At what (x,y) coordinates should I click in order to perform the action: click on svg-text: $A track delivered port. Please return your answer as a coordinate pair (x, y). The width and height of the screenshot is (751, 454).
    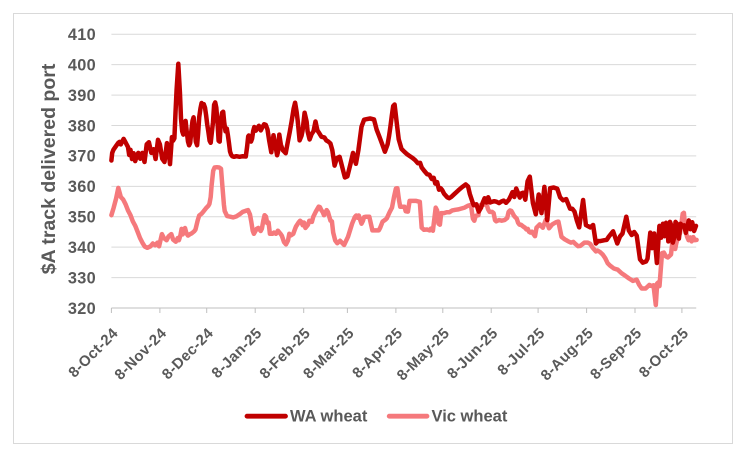
    Looking at the image, I should click on (49, 168).